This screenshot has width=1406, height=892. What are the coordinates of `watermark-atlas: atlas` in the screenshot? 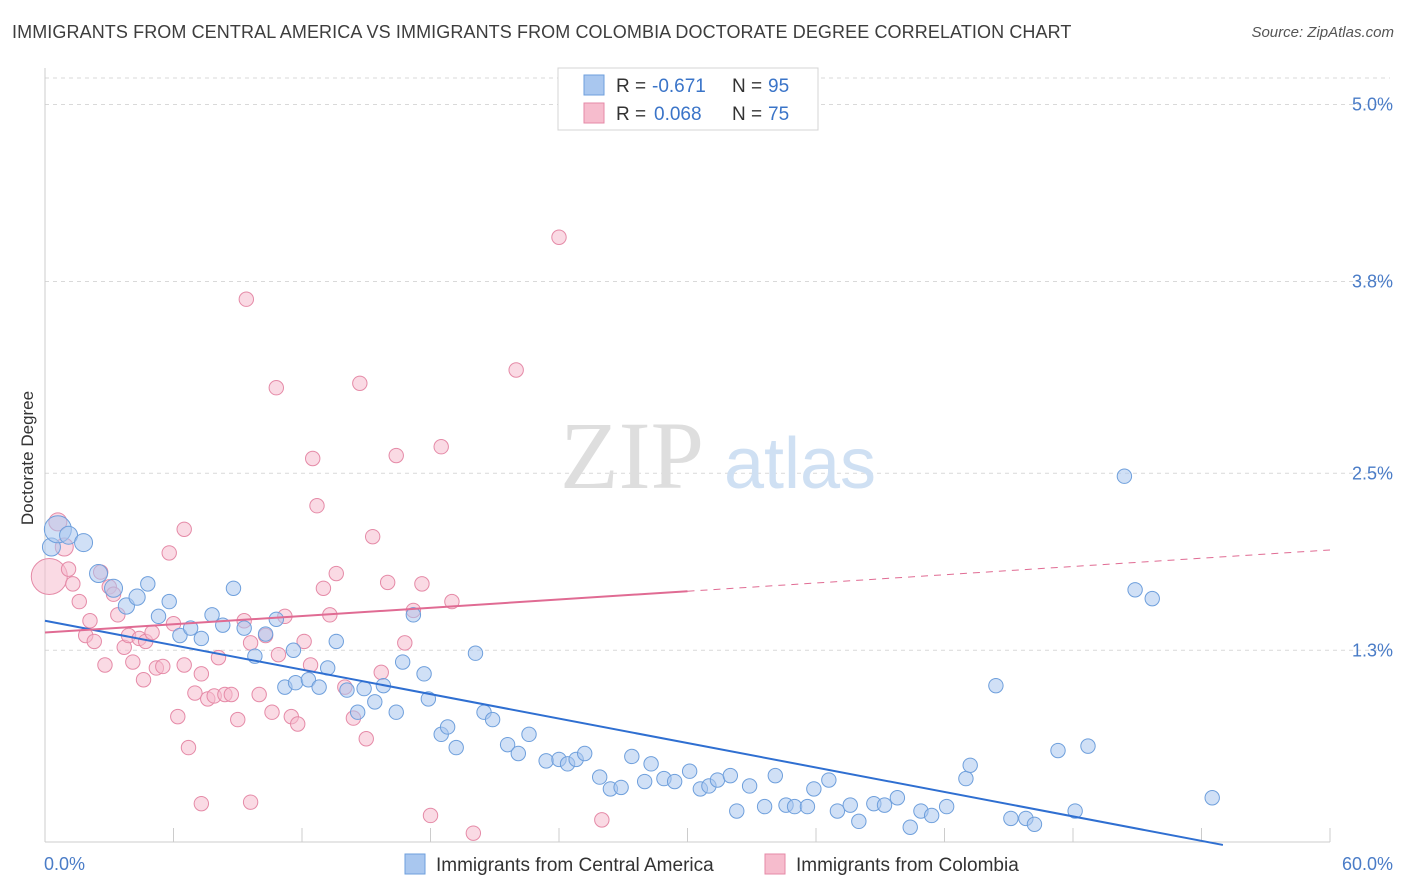 It's located at (800, 464).